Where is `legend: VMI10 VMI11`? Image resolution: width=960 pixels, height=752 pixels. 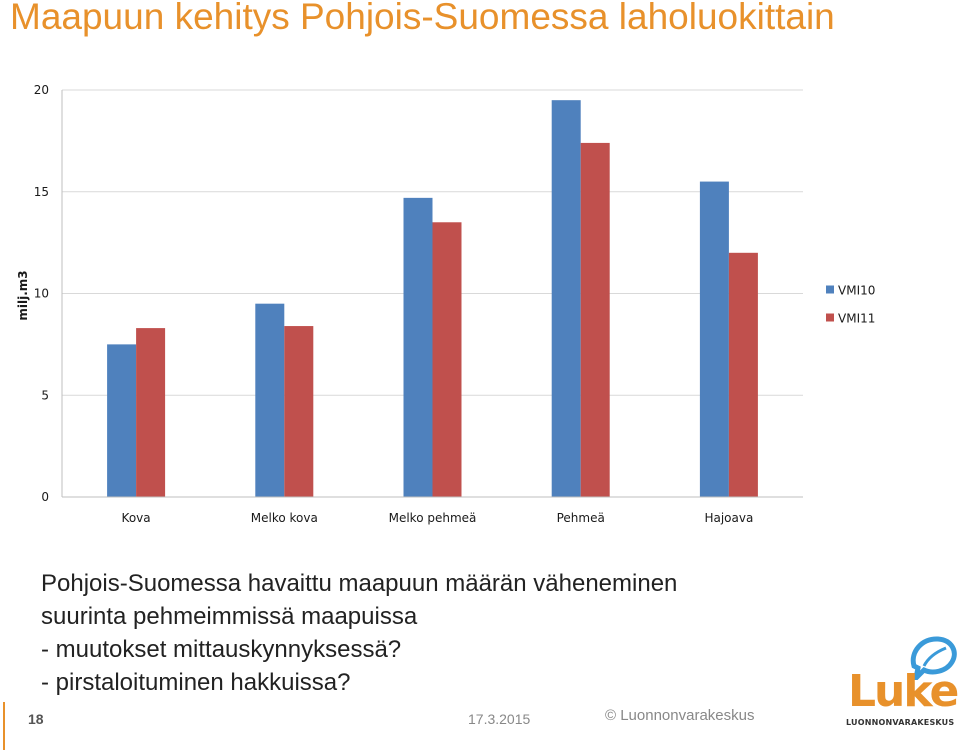
legend: VMI10 VMI11 is located at coordinates (850, 305).